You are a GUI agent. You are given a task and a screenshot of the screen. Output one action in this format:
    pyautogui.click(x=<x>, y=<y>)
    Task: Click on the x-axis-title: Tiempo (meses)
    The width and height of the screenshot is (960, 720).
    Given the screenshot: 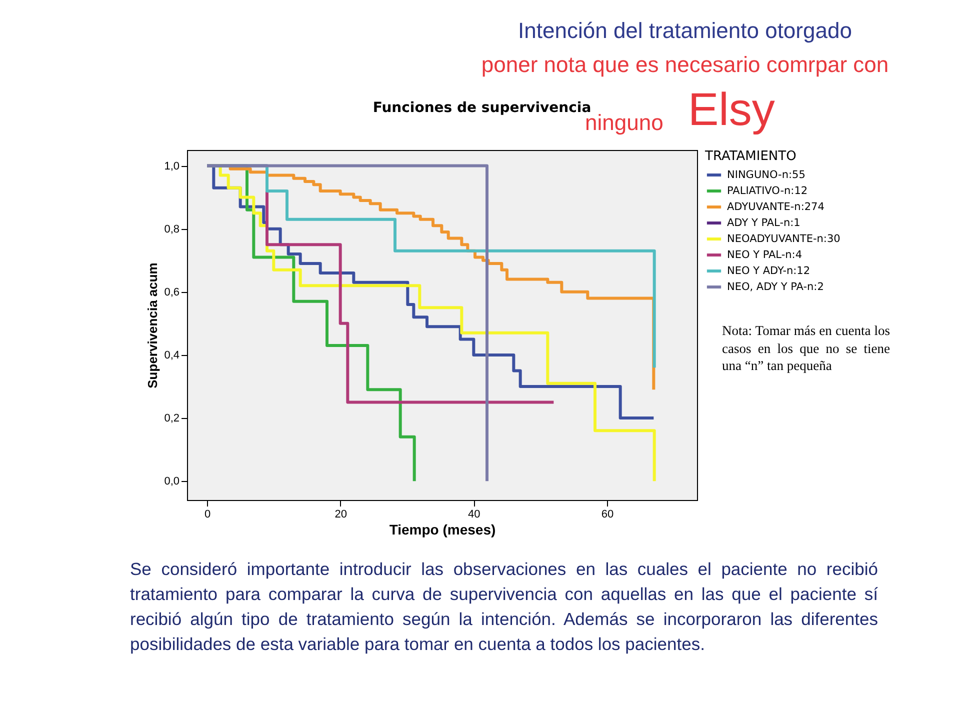 What is the action you would take?
    pyautogui.click(x=442, y=530)
    